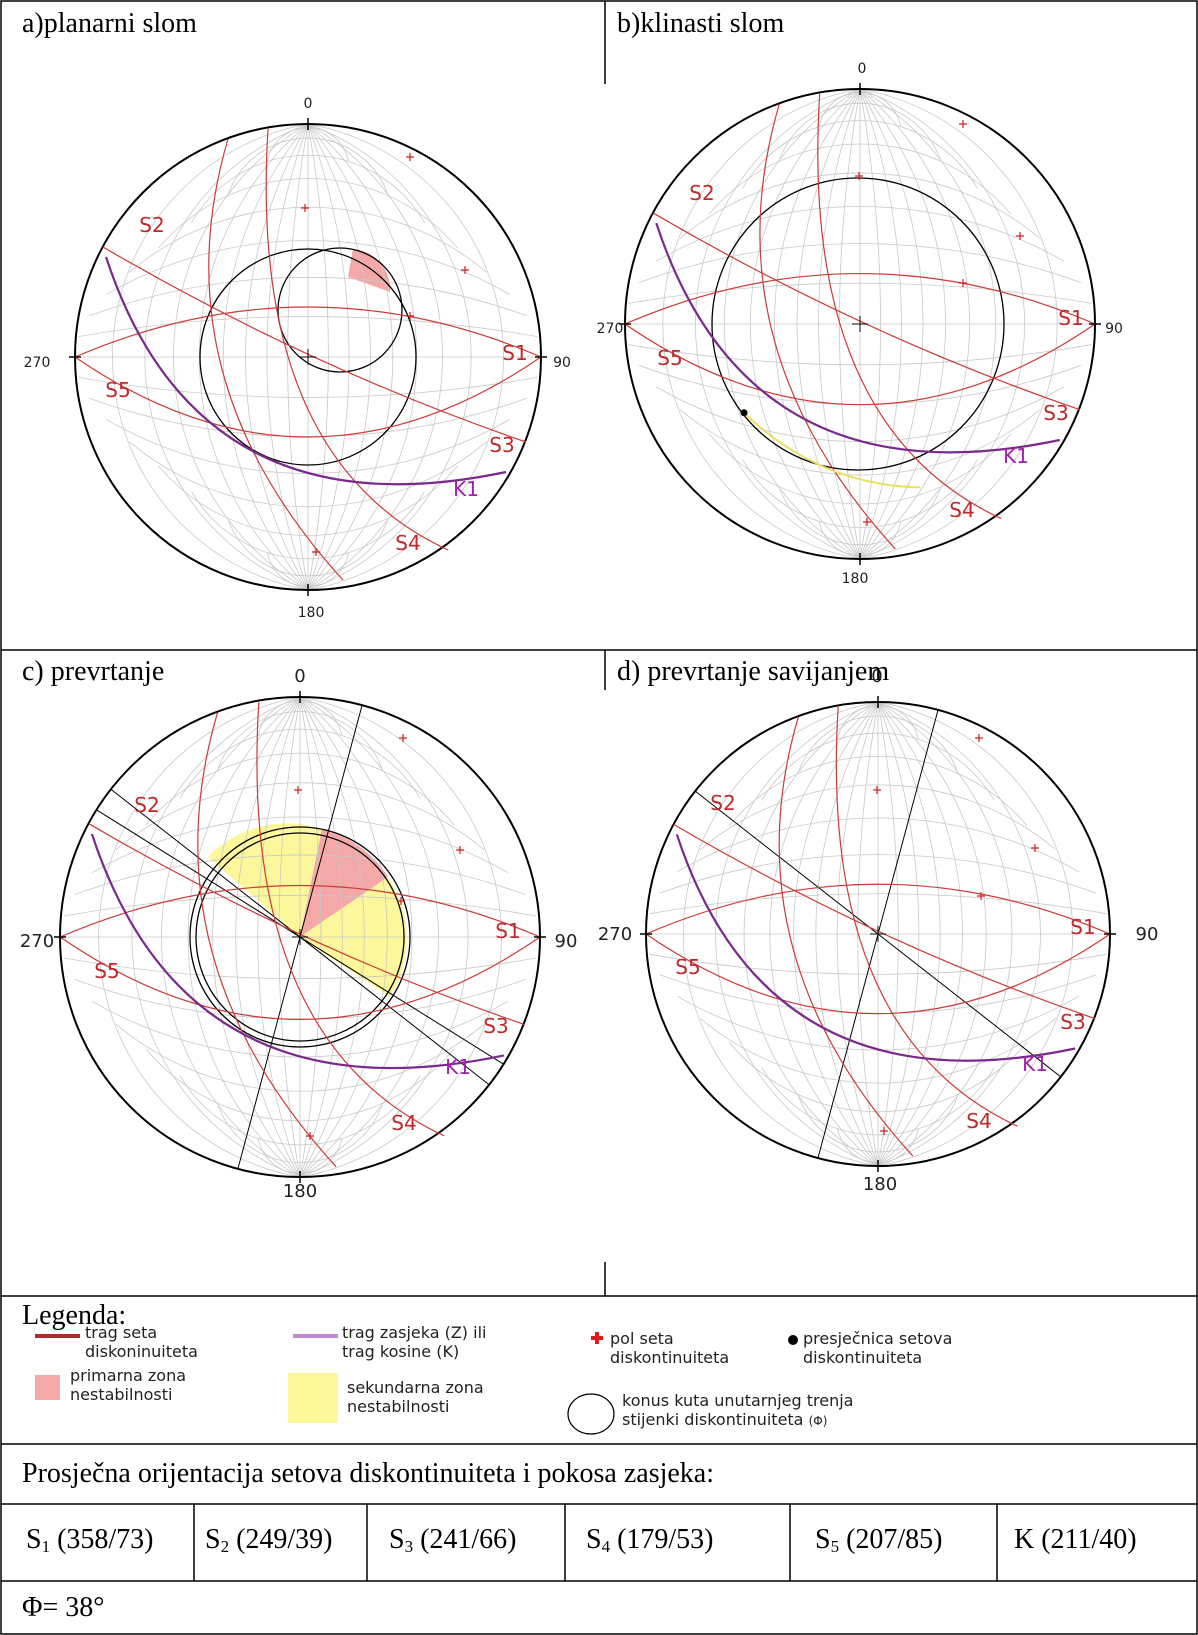 The height and width of the screenshot is (1635, 1198). What do you see at coordinates (832, 450) in the screenshot?
I see `secondary-zone-edge` at bounding box center [832, 450].